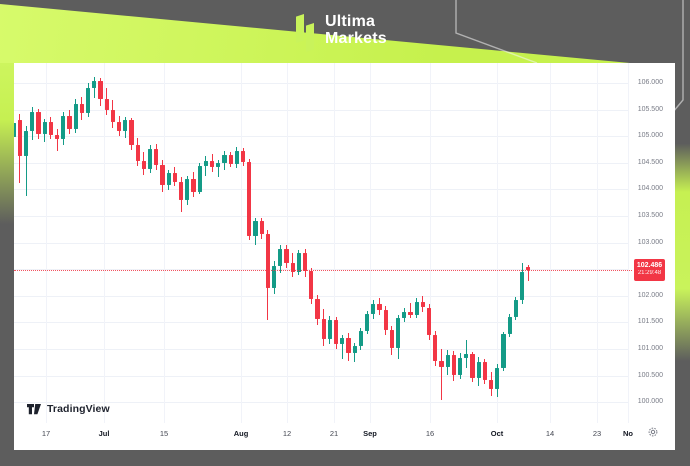 This screenshot has width=690, height=466. I want to click on time-axis-label: 12, so click(287, 433).